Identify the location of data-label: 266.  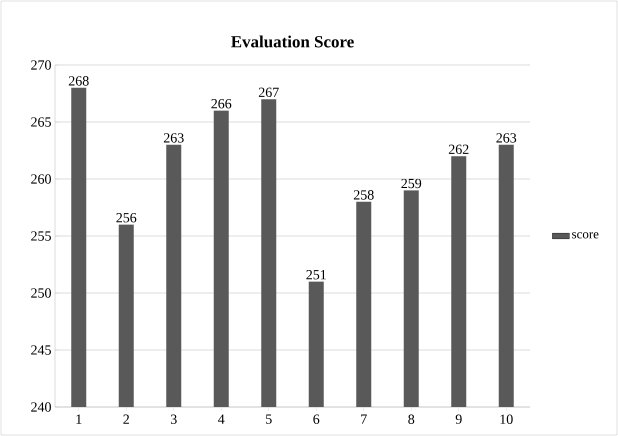
(221, 103).